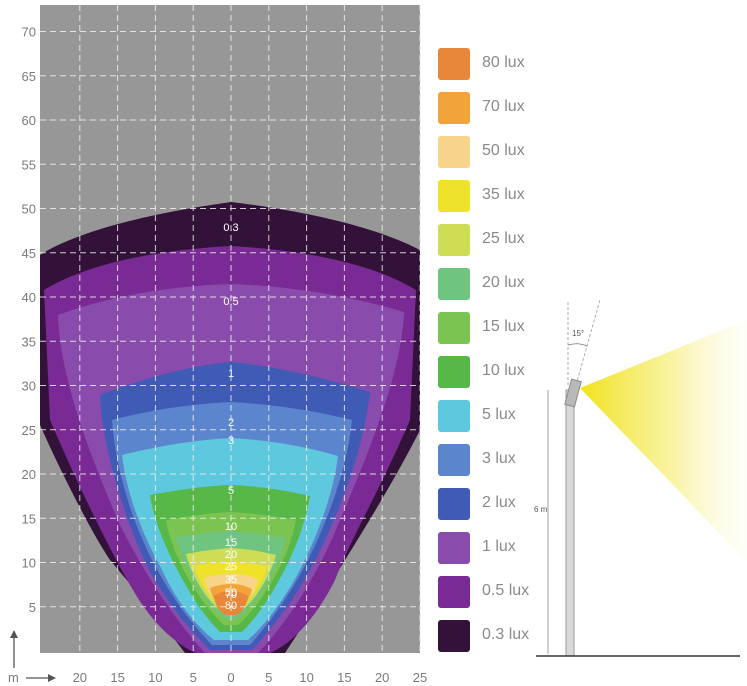 This screenshot has width=747, height=686. Describe the element at coordinates (231, 527) in the screenshot. I see `contour-label: 10` at that location.